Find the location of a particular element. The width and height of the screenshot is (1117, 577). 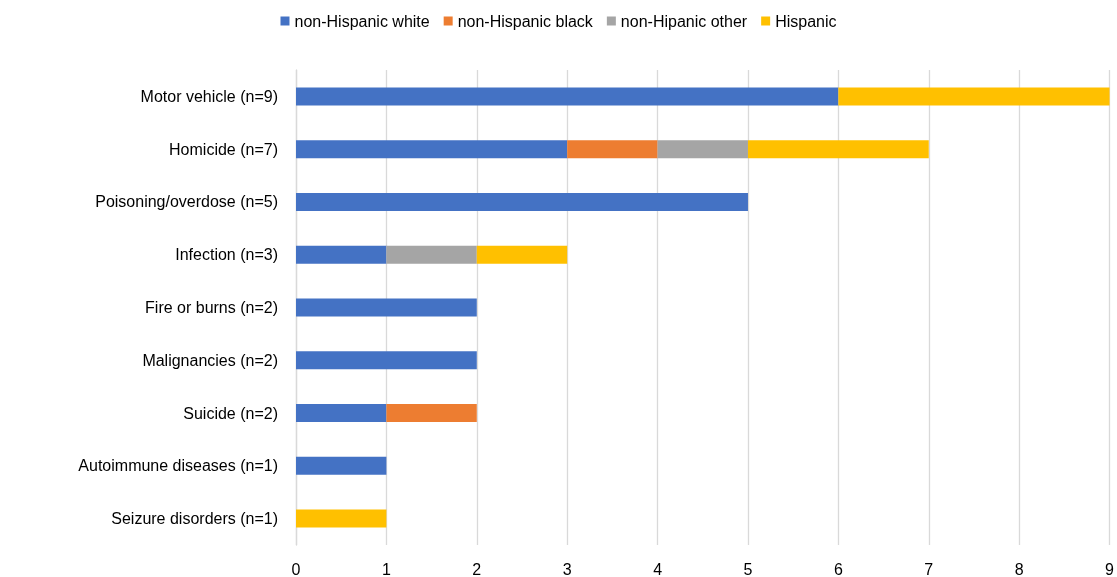

x-tick-label: 4 is located at coordinates (658, 568).